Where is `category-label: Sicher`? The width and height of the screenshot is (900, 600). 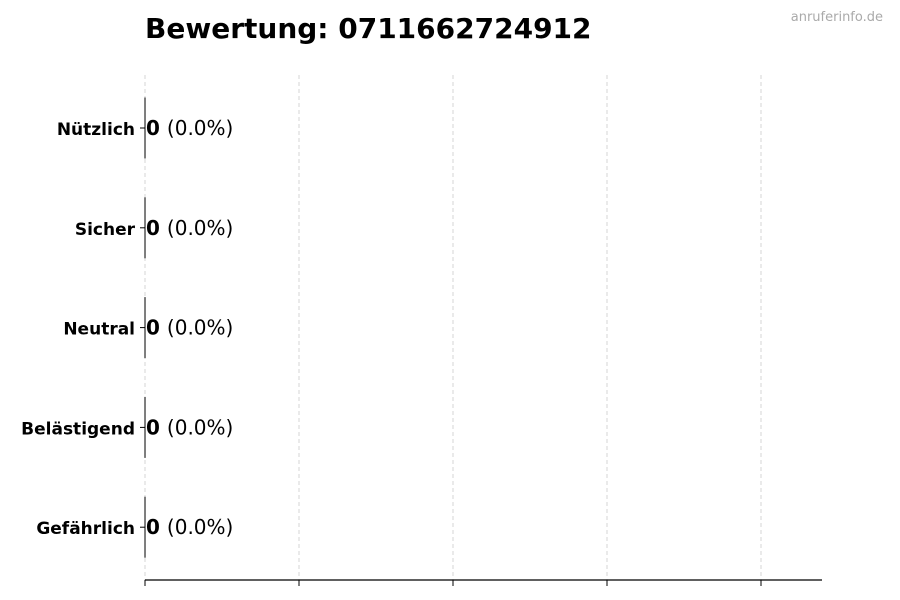
category-label: Sicher is located at coordinates (105, 230).